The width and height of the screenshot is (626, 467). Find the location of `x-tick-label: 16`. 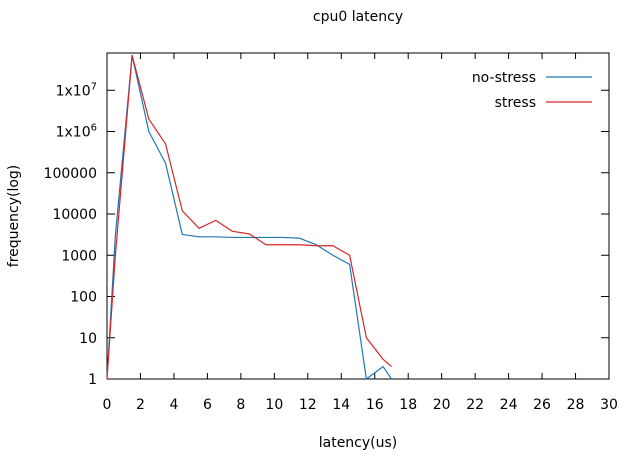

x-tick-label: 16 is located at coordinates (375, 405).